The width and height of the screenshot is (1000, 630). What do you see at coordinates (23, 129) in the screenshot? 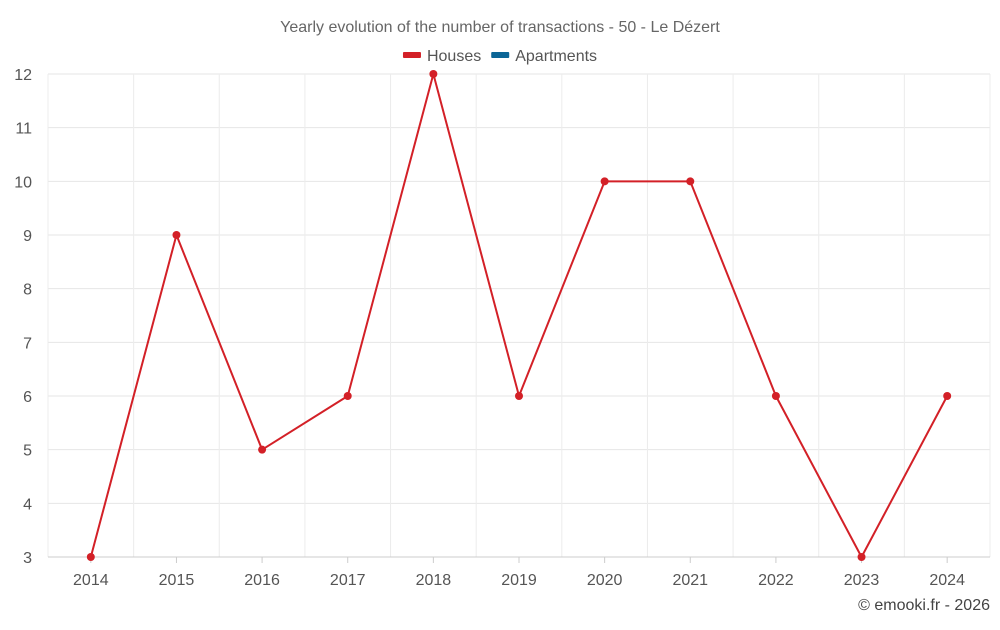
I see `y-tick-label: 11` at bounding box center [23, 129].